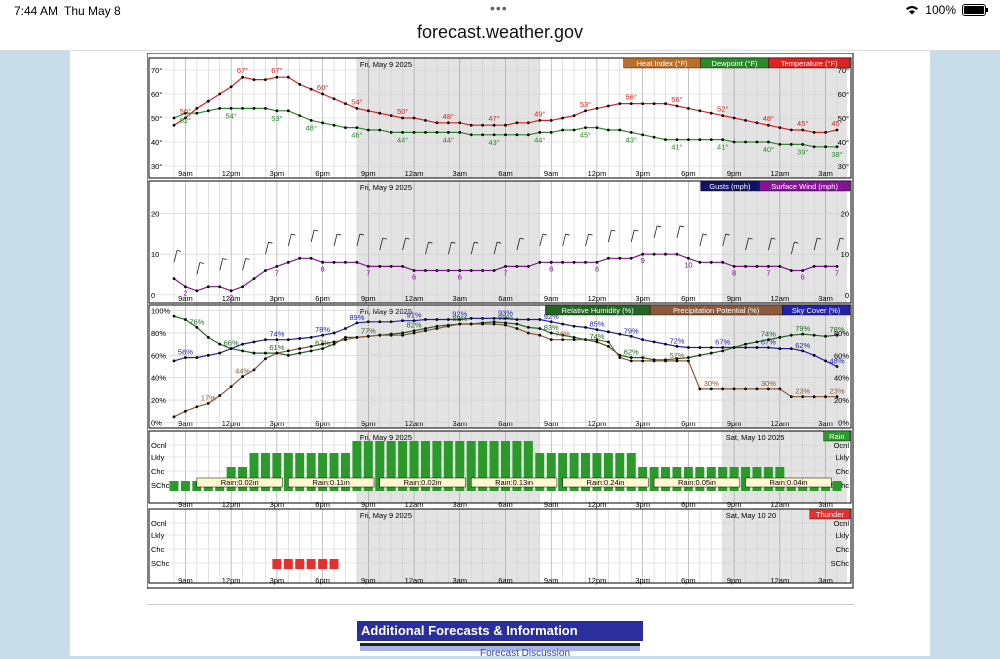  Describe the element at coordinates (500, 631) in the screenshot. I see `additional-forecasts-header: Additional Forecasts & Information` at that location.